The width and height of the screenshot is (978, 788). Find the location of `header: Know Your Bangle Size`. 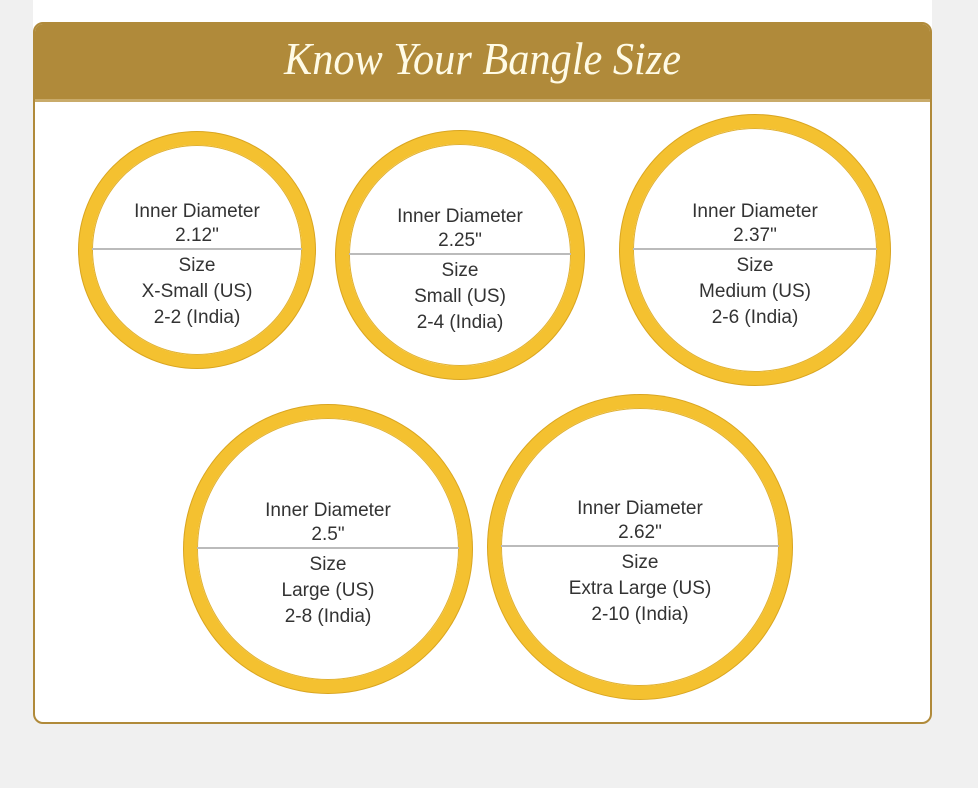

header: Know Your Bangle Size is located at coordinates (482, 63).